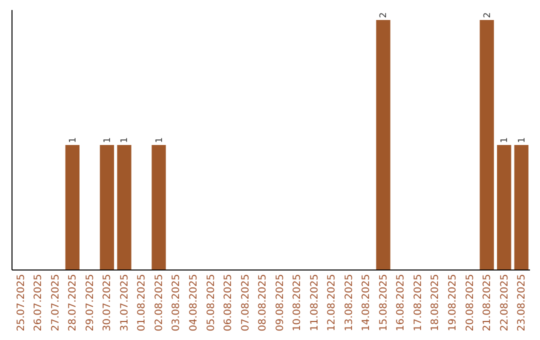 The height and width of the screenshot is (340, 540). I want to click on x-tick-label: 05.08.2025, so click(211, 303).